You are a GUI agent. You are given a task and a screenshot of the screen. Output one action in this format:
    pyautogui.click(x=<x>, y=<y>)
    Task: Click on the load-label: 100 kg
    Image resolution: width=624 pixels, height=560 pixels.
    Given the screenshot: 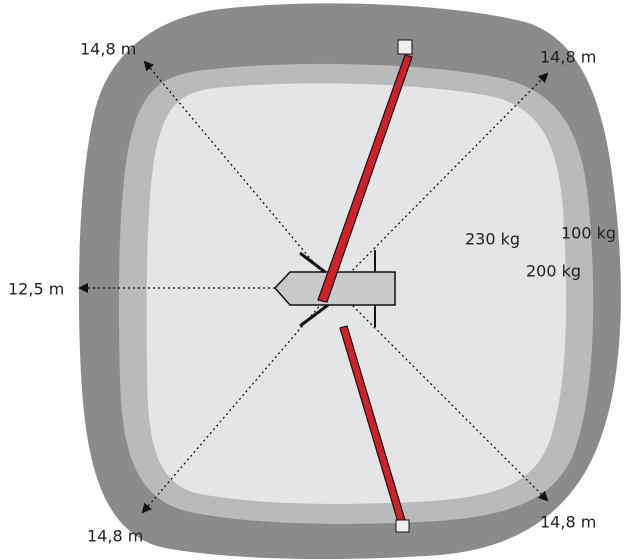 What is the action you would take?
    pyautogui.click(x=588, y=233)
    